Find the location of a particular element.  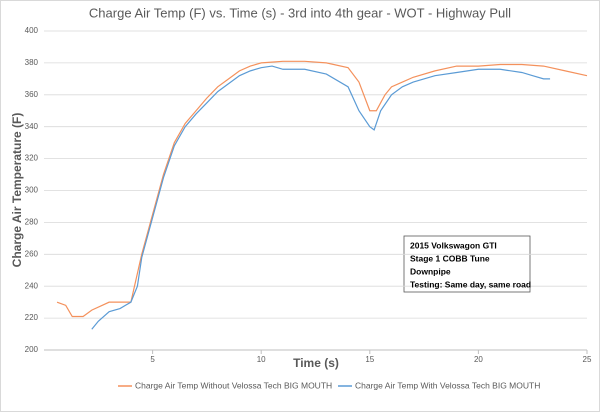

annotation-text: 2015 Volkswagon GTI is located at coordinates (453, 245).